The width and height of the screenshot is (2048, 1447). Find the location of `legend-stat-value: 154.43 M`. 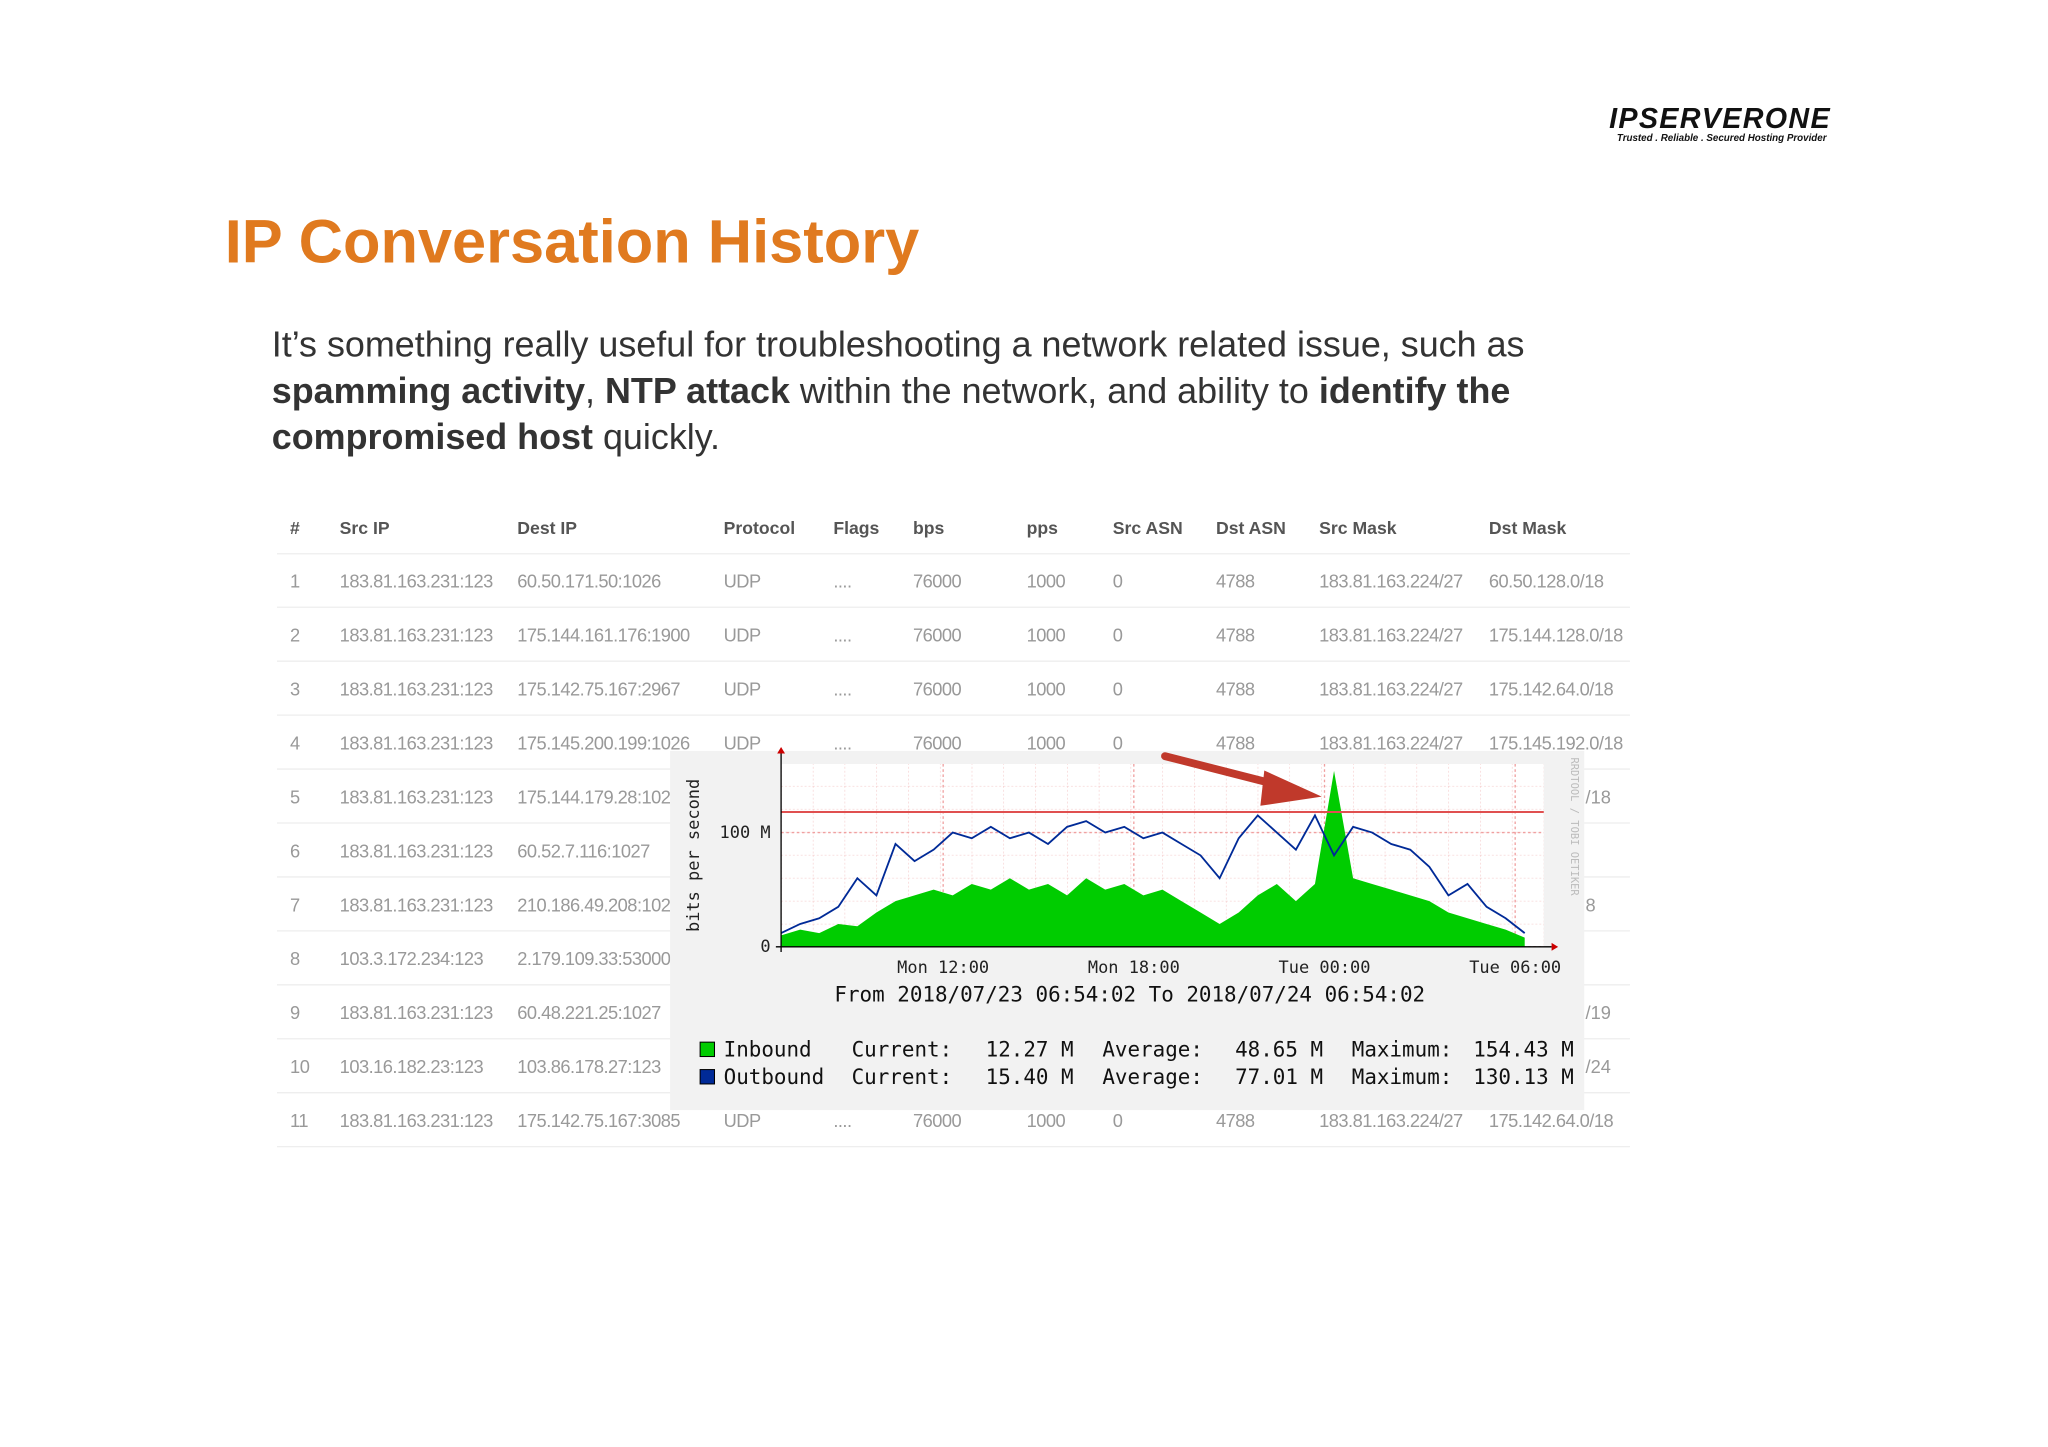

legend-stat-value: 154.43 M is located at coordinates (1523, 1050).